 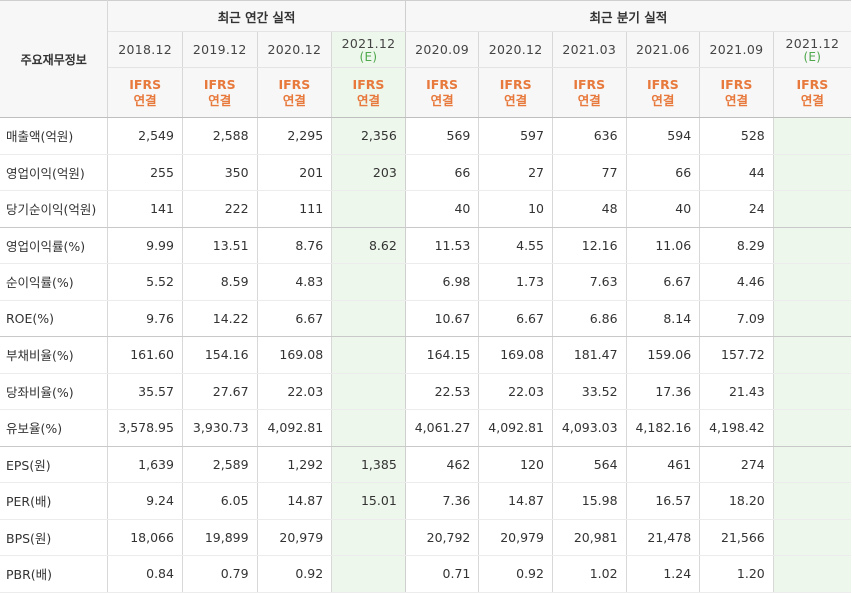 I want to click on value-cell: 169.08, so click(x=294, y=355).